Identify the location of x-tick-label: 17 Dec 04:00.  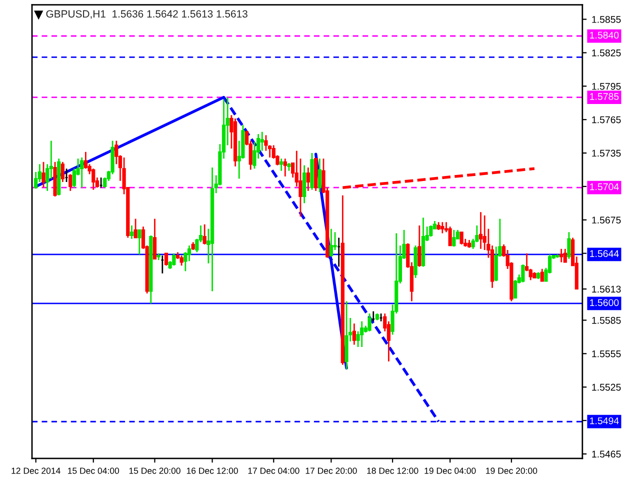
(274, 471).